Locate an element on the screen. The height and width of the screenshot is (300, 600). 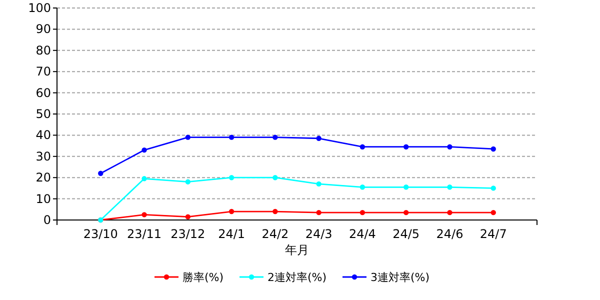
x-tick-label: 24/3 is located at coordinates (318, 234).